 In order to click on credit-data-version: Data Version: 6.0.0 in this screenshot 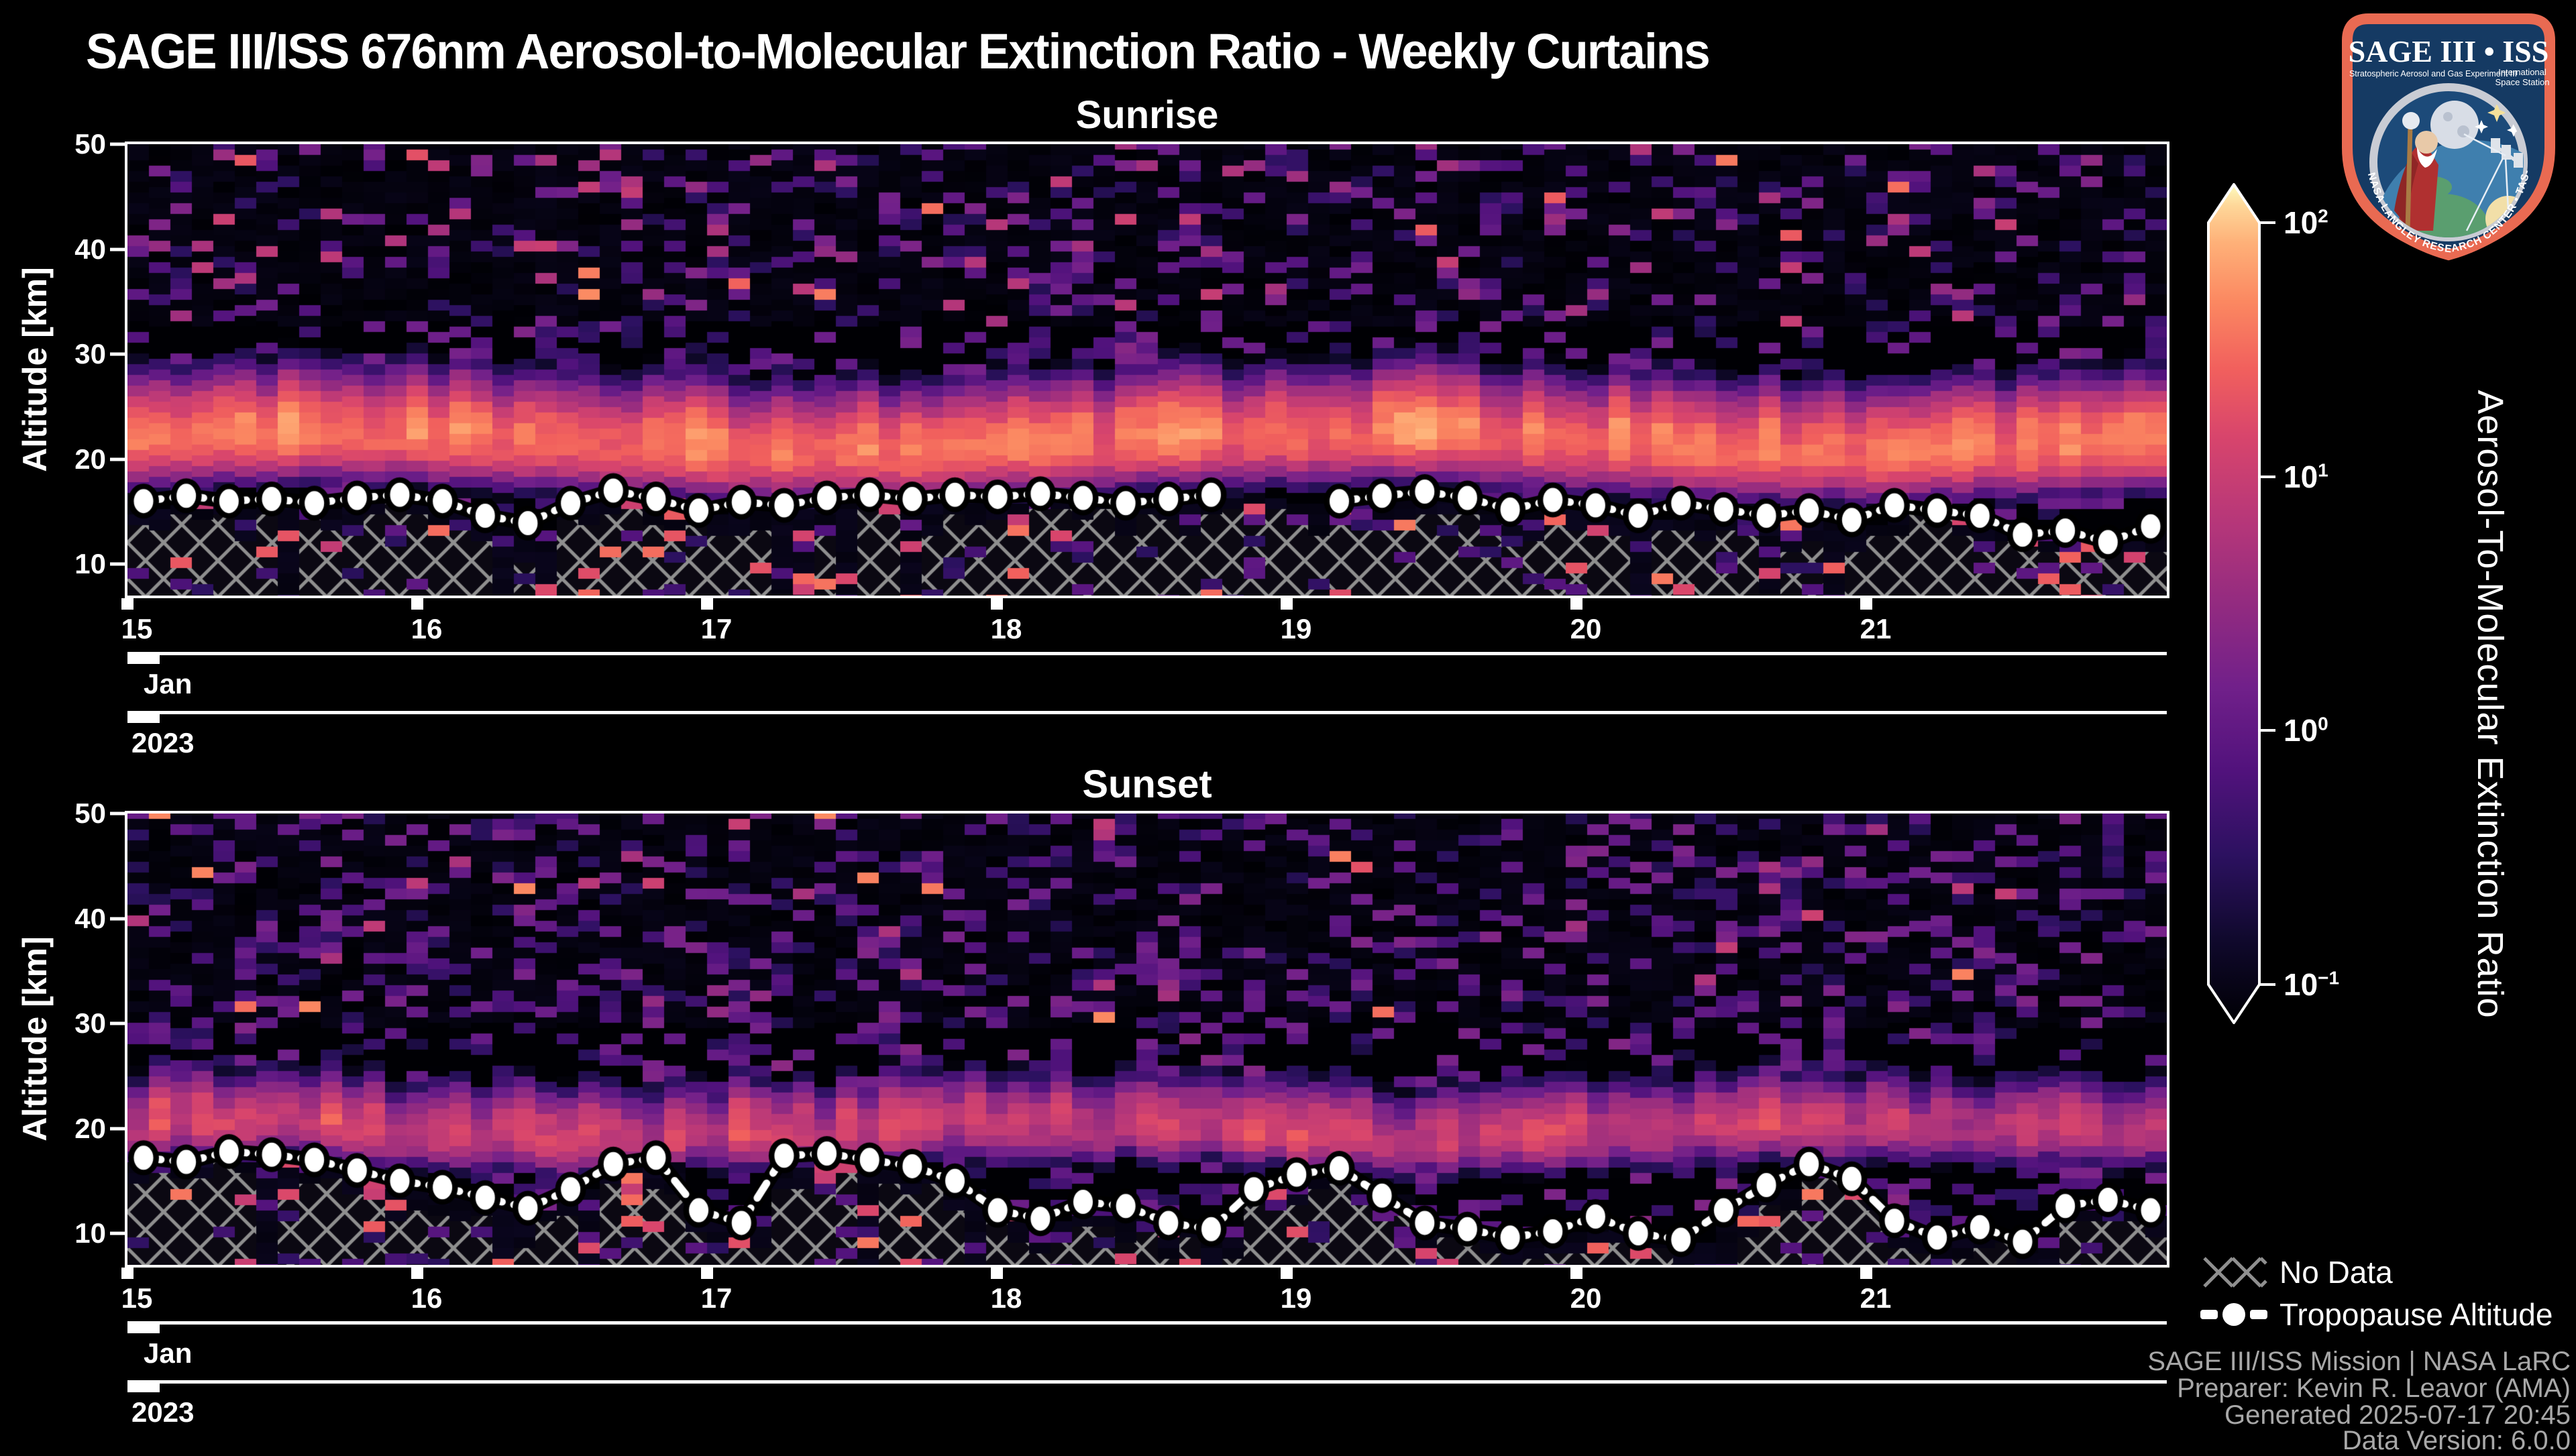, I will do `click(2456, 1440)`.